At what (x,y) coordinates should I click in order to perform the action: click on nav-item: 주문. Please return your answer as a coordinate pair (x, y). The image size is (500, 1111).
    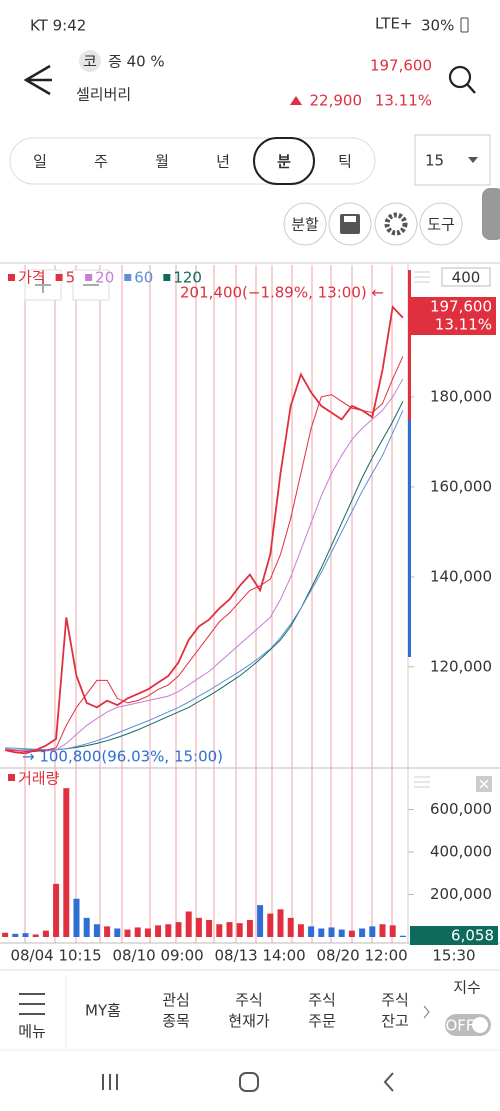
    Looking at the image, I should click on (322, 1021).